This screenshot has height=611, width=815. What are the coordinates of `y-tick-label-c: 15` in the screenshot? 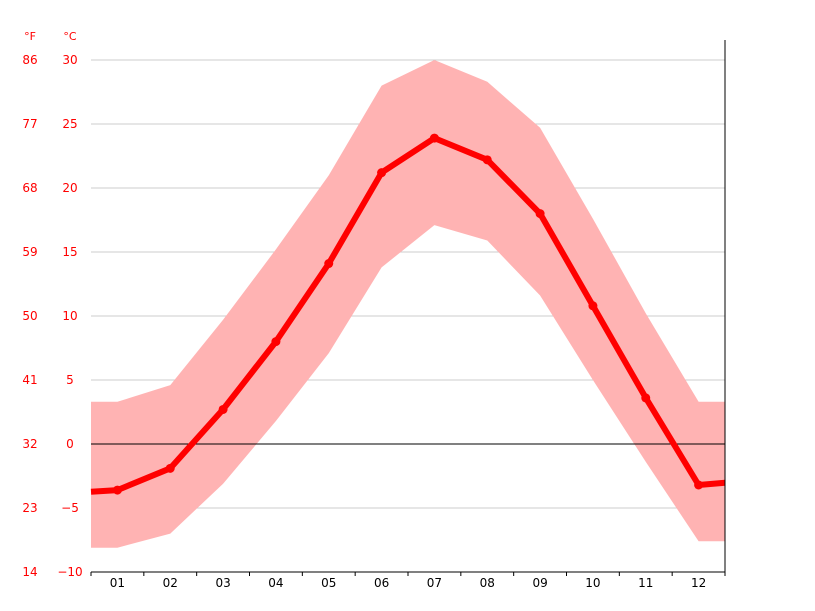 It's located at (69, 252).